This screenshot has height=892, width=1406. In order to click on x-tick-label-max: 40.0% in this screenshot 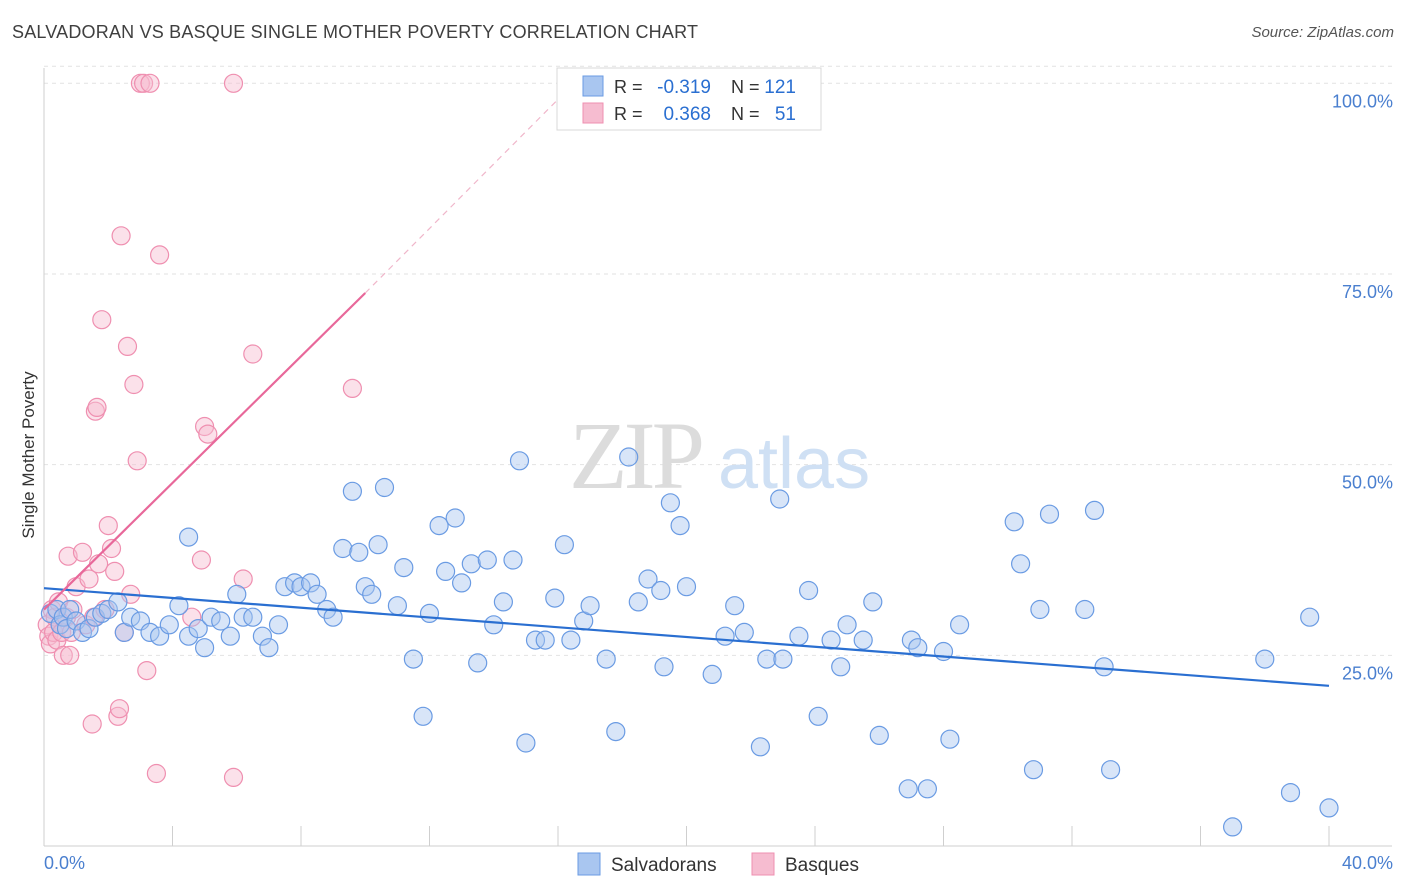, I will do `click(1367, 863)`.